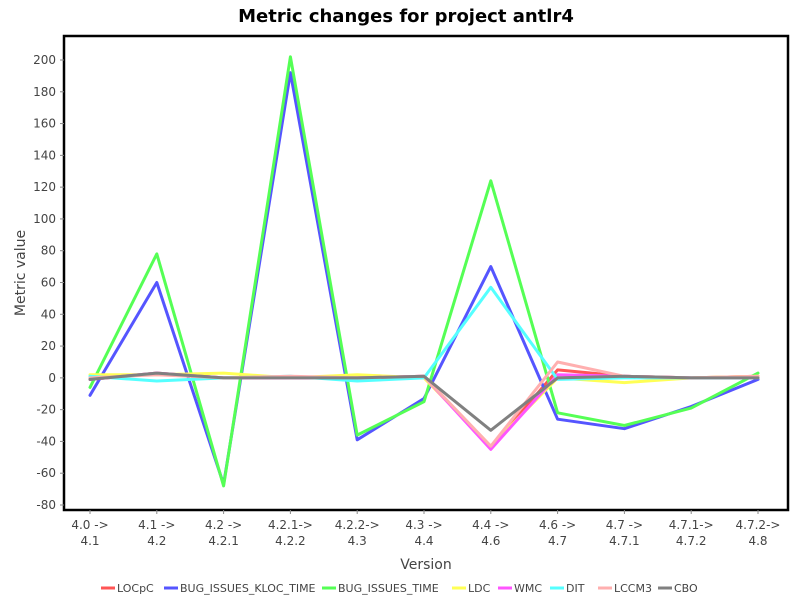 The image size is (800, 600). Describe the element at coordinates (423, 525) in the screenshot. I see `x-tick-label: 4.3 ->` at that location.